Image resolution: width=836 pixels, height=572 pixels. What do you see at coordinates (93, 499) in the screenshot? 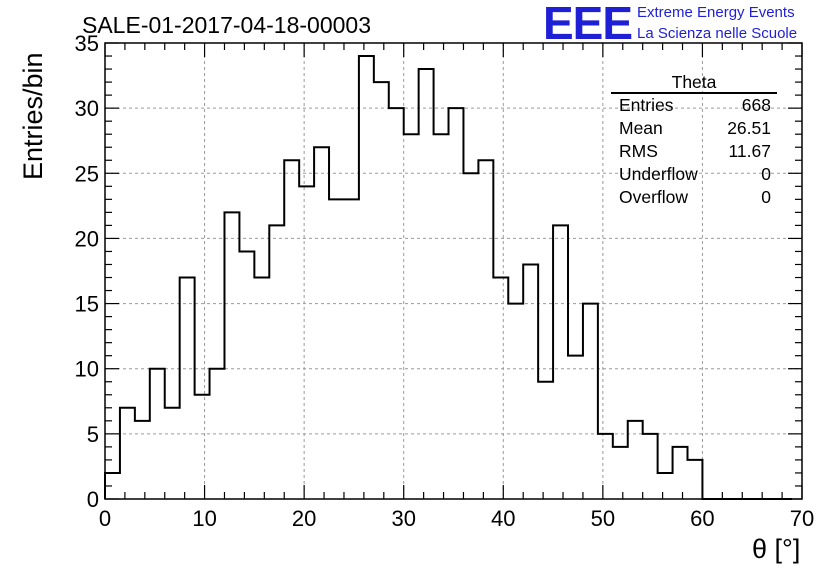
I see `y-tick-label: 0` at bounding box center [93, 499].